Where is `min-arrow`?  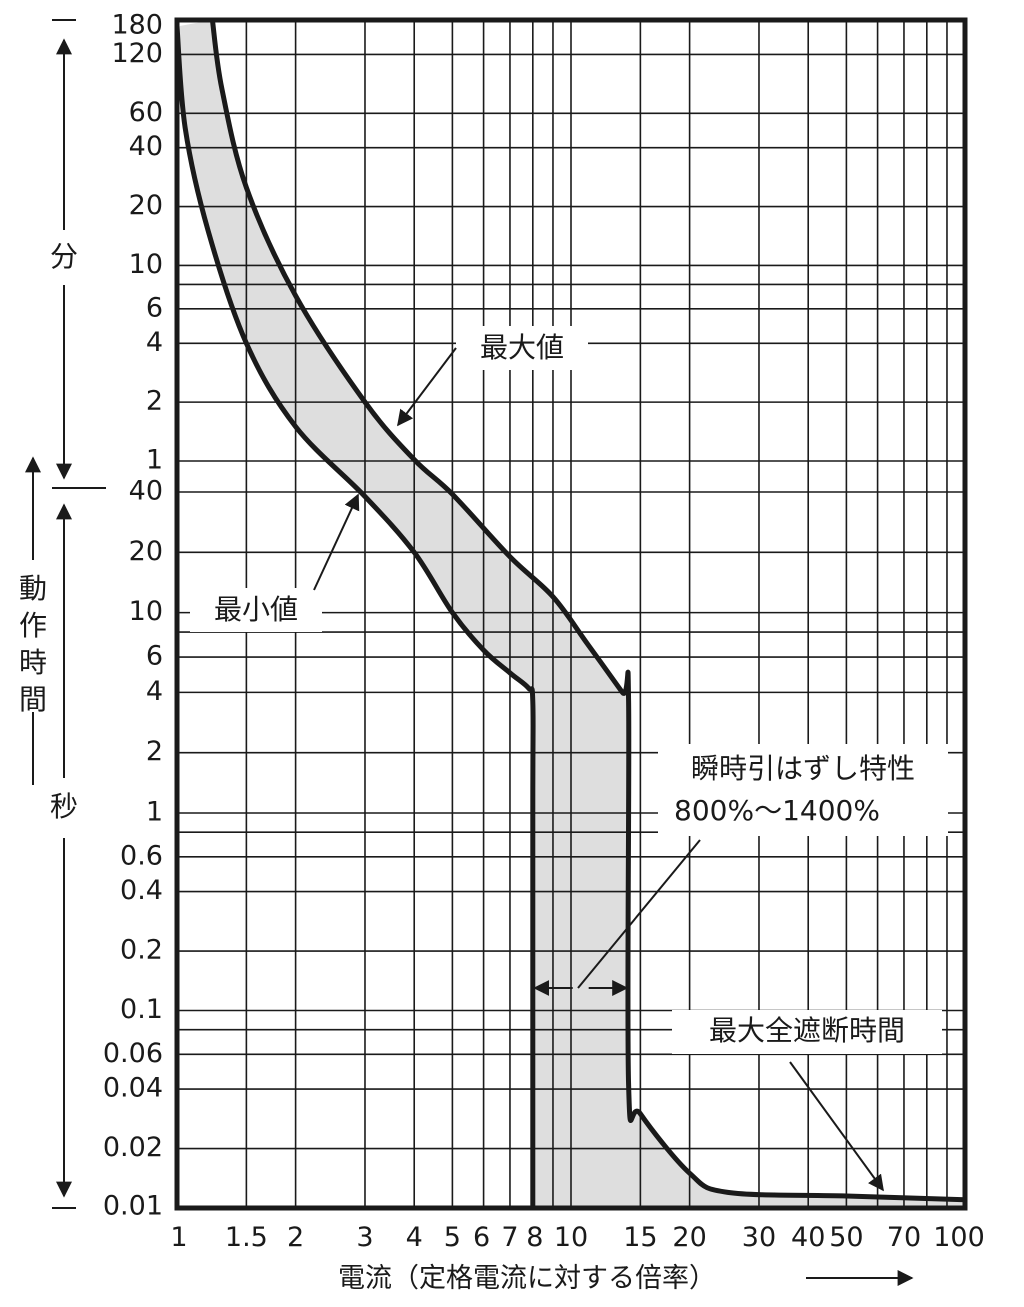 min-arrow is located at coordinates (336, 542).